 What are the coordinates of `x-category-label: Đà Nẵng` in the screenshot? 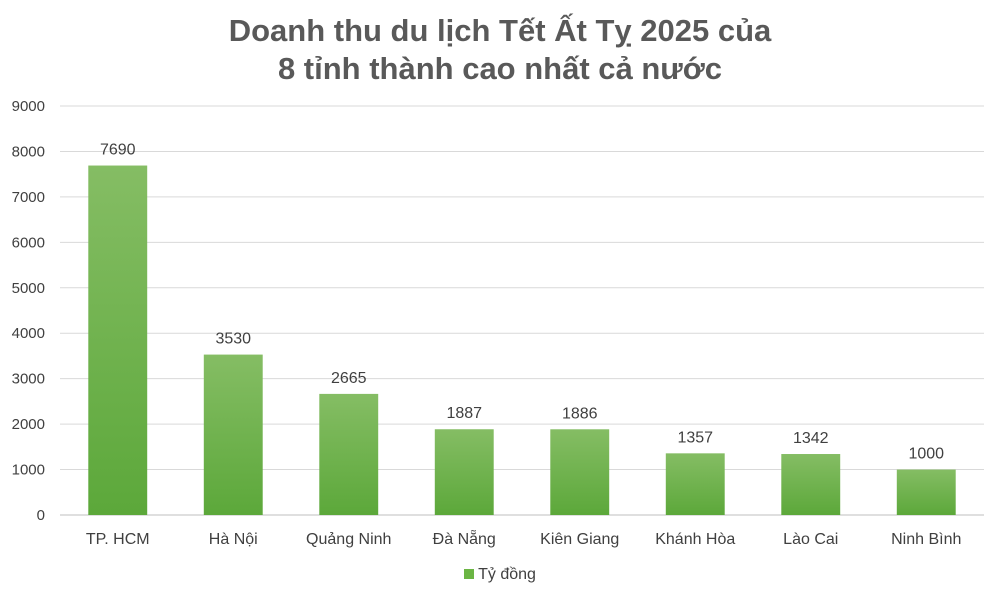 It's located at (464, 538).